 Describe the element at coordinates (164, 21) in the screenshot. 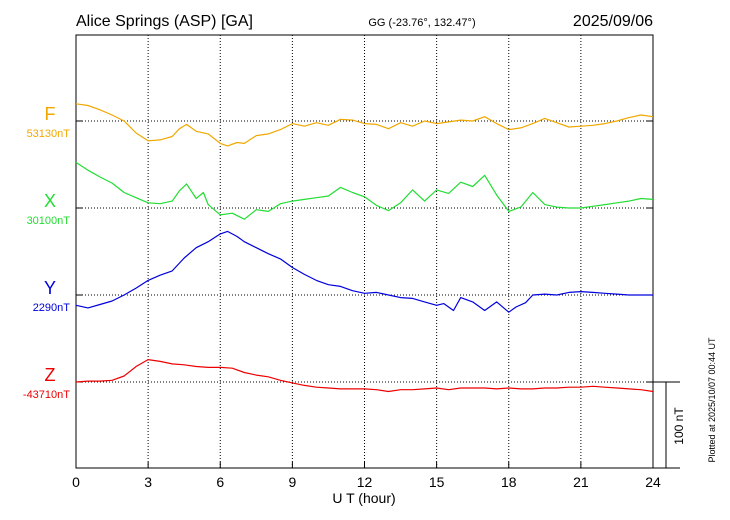

I see `chart-title: Alice Springs (ASP) [GA]` at that location.